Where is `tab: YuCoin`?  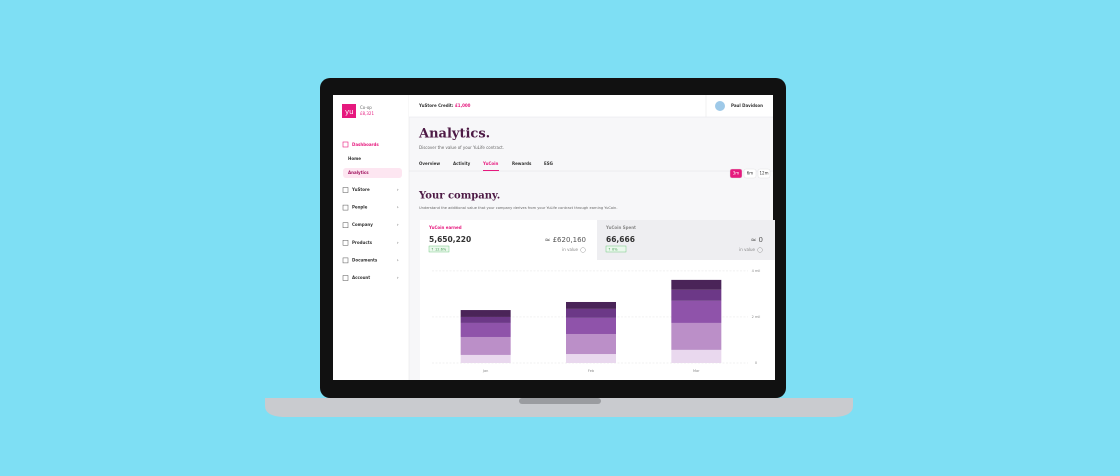
tab: YuCoin is located at coordinates (490, 163).